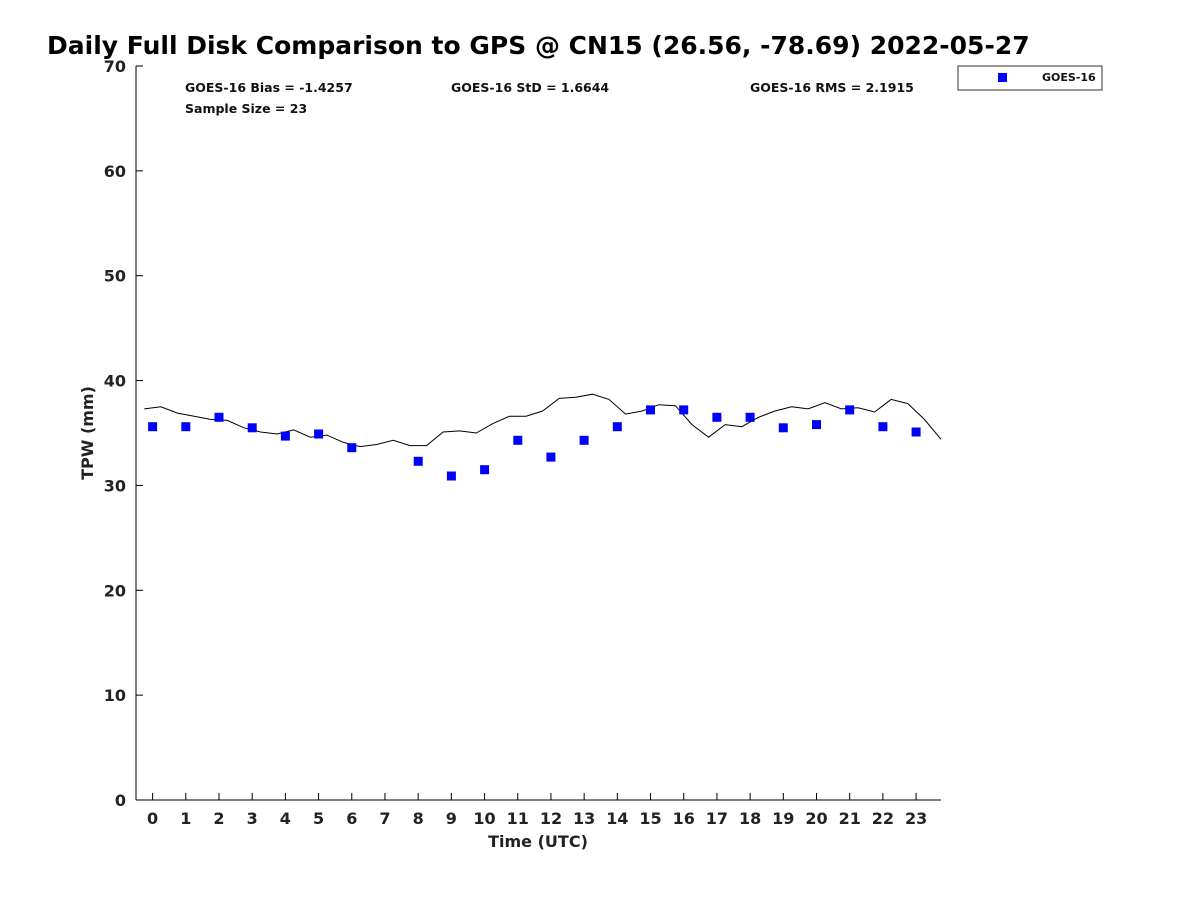 This screenshot has width=1200, height=900. Describe the element at coordinates (115, 171) in the screenshot. I see `y-tick-label: 60` at that location.